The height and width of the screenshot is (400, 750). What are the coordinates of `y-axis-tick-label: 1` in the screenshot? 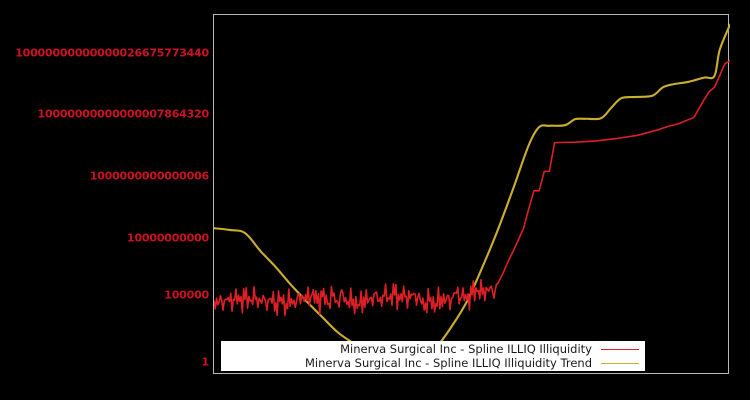 It's located at (205, 362).